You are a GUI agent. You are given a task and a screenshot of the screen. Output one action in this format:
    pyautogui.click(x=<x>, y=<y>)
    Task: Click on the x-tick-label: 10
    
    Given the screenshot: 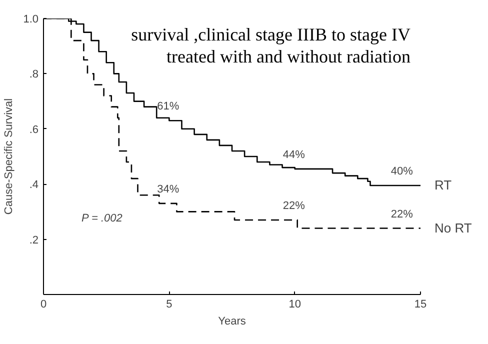 What is the action you would take?
    pyautogui.click(x=294, y=304)
    